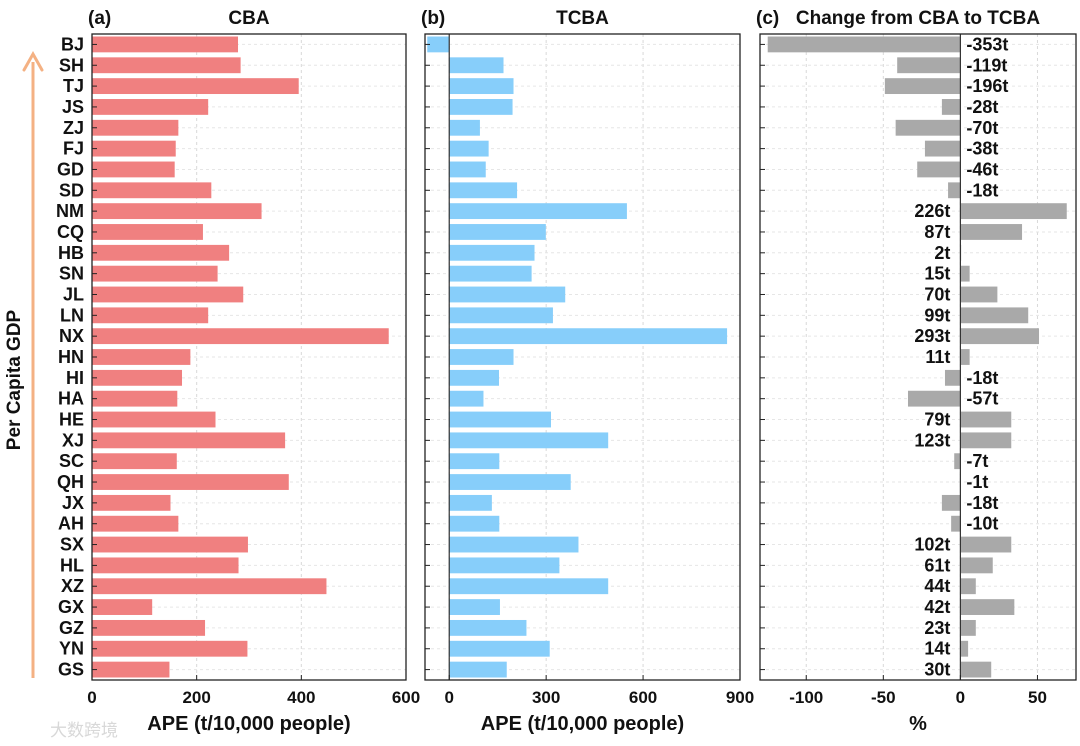  Describe the element at coordinates (71, 336) in the screenshot. I see `category-label: NX` at that location.